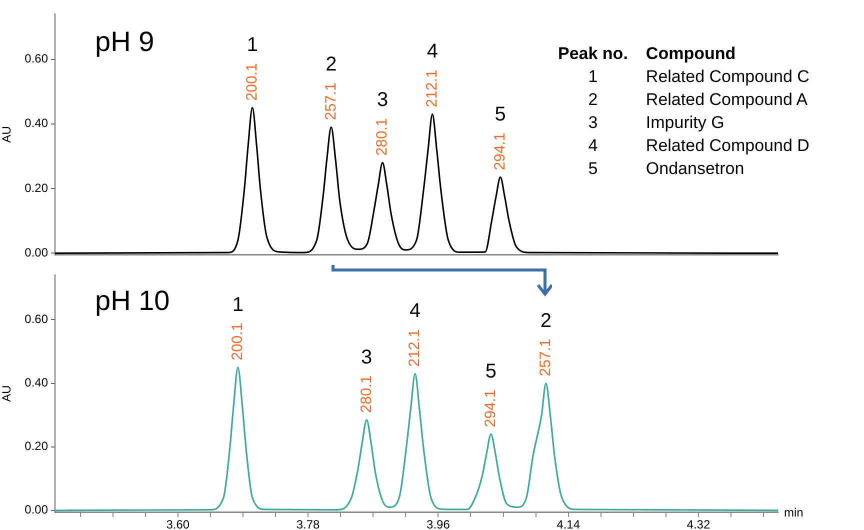 The width and height of the screenshot is (864, 530). I want to click on chart-title: pH 10, so click(132, 301).